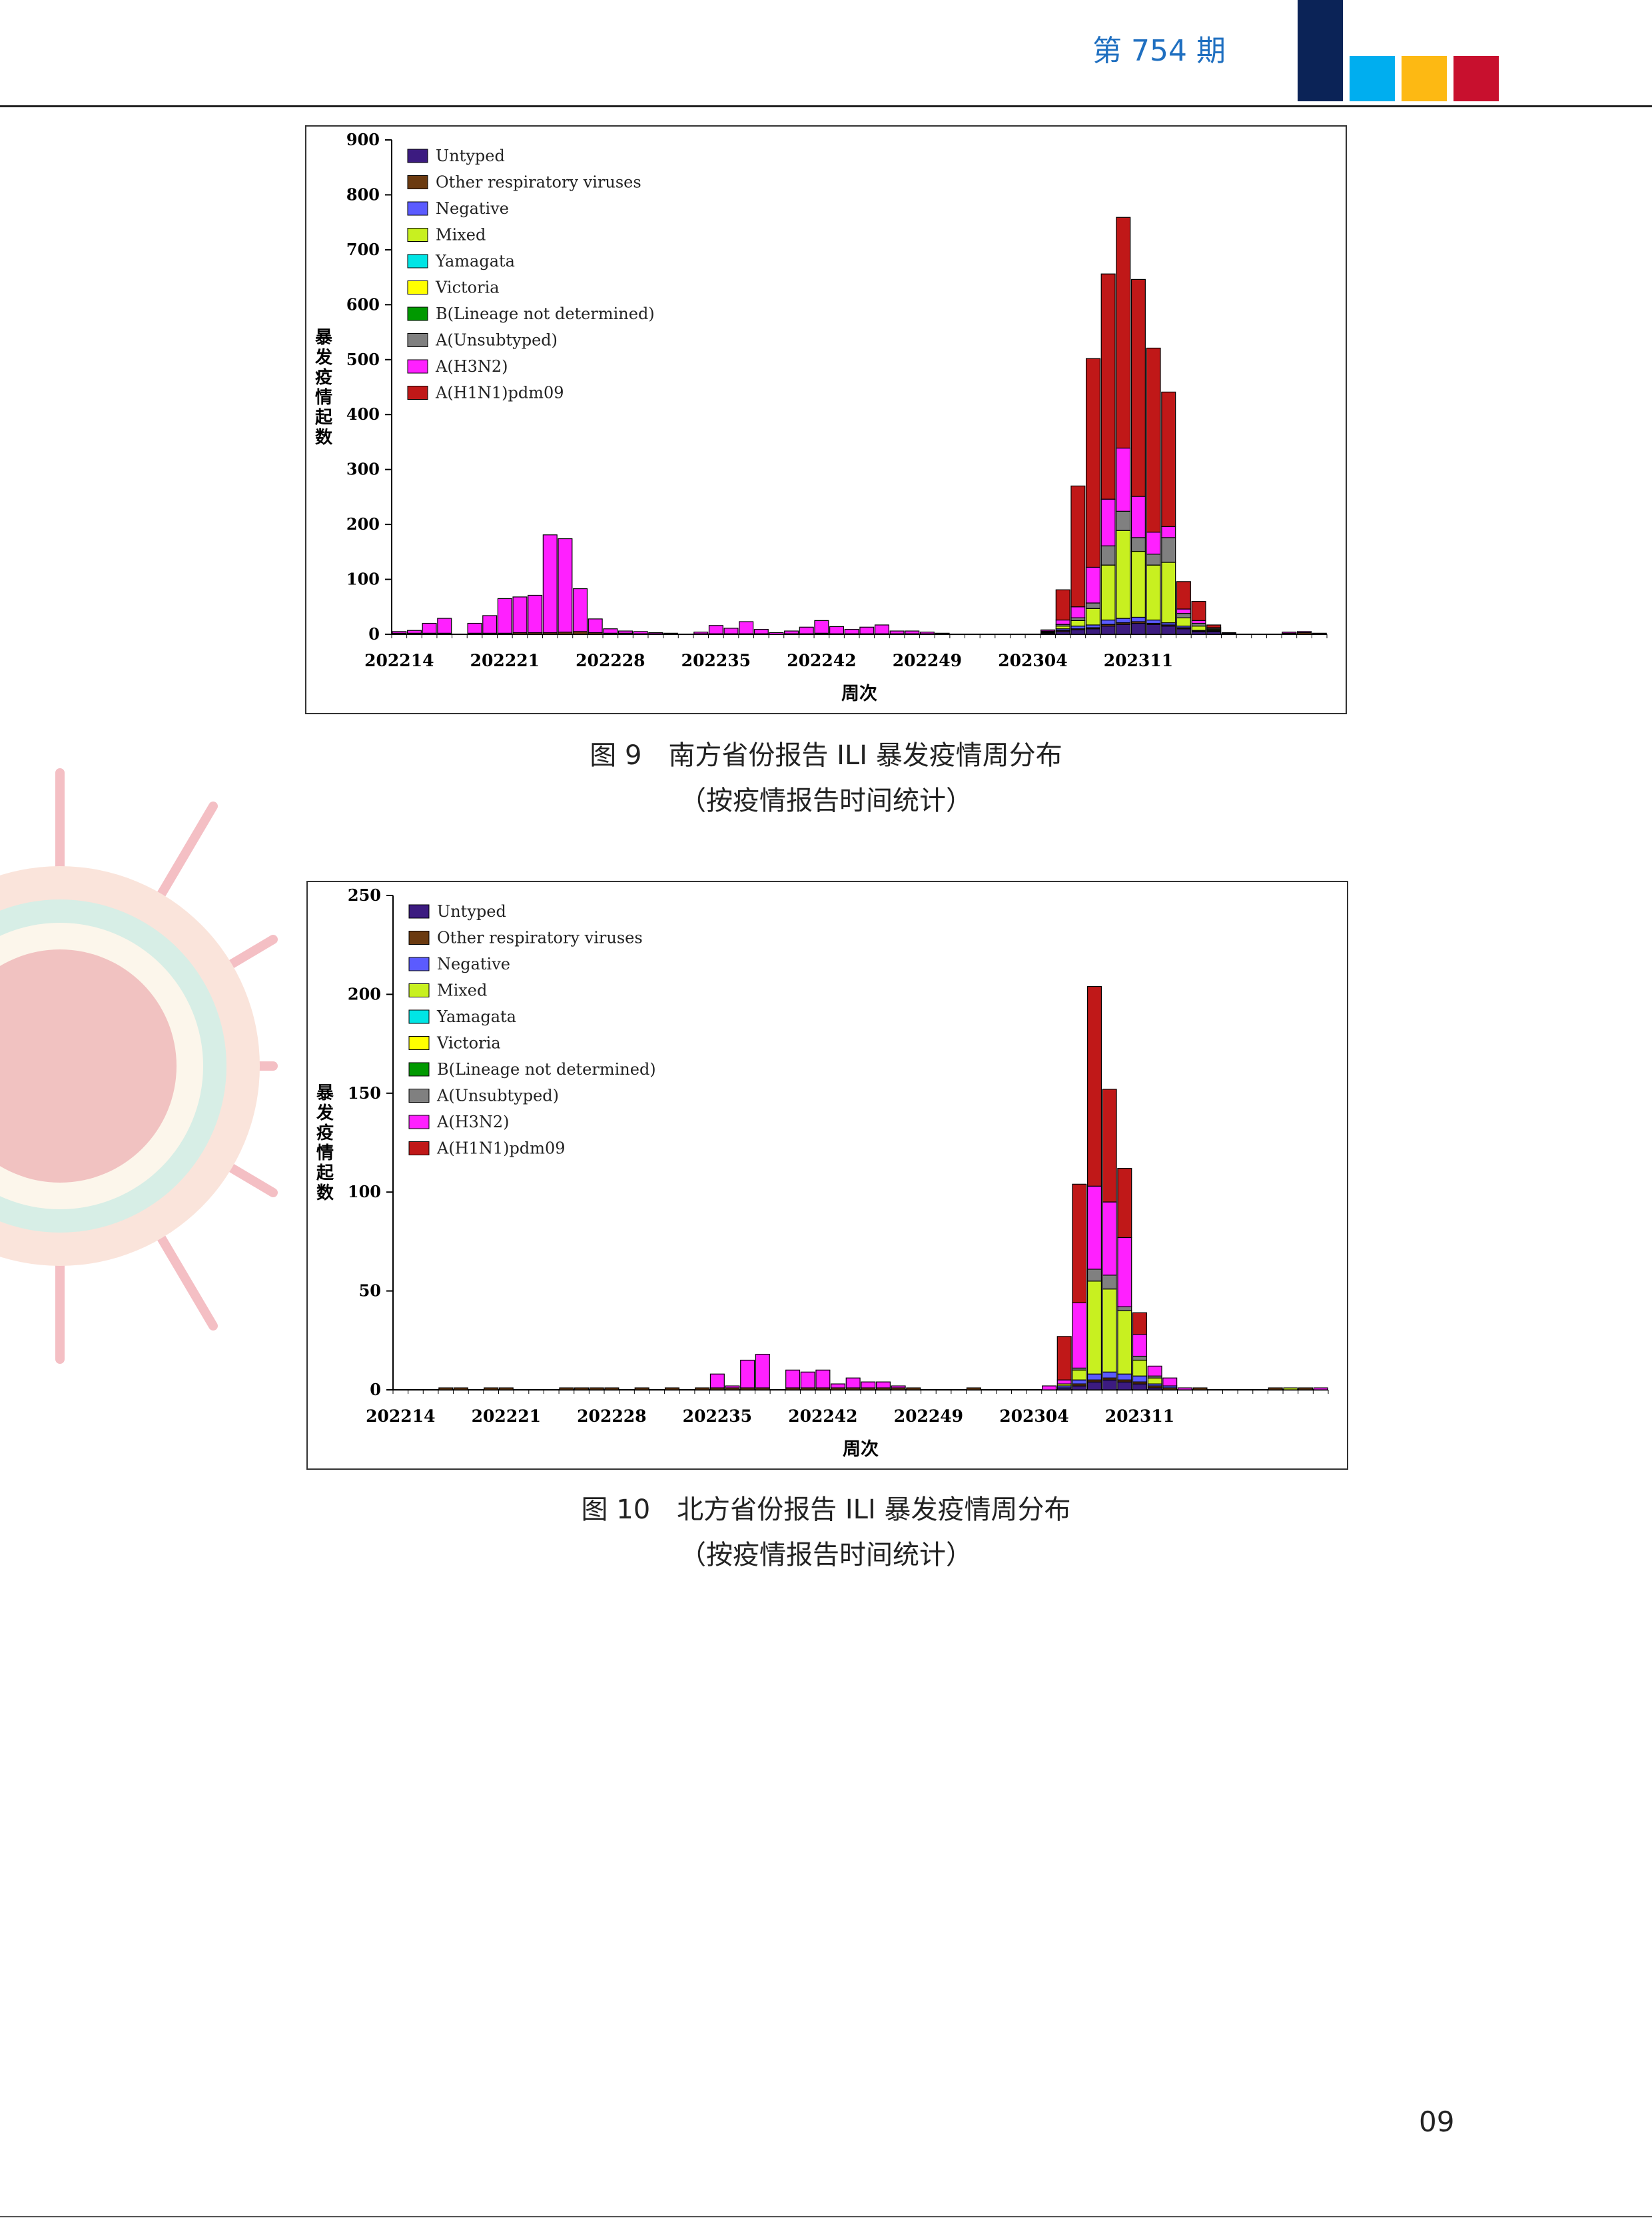 This screenshot has height=2220, width=1652. What do you see at coordinates (471, 366) in the screenshot?
I see `legend-label: A(H3N2)` at bounding box center [471, 366].